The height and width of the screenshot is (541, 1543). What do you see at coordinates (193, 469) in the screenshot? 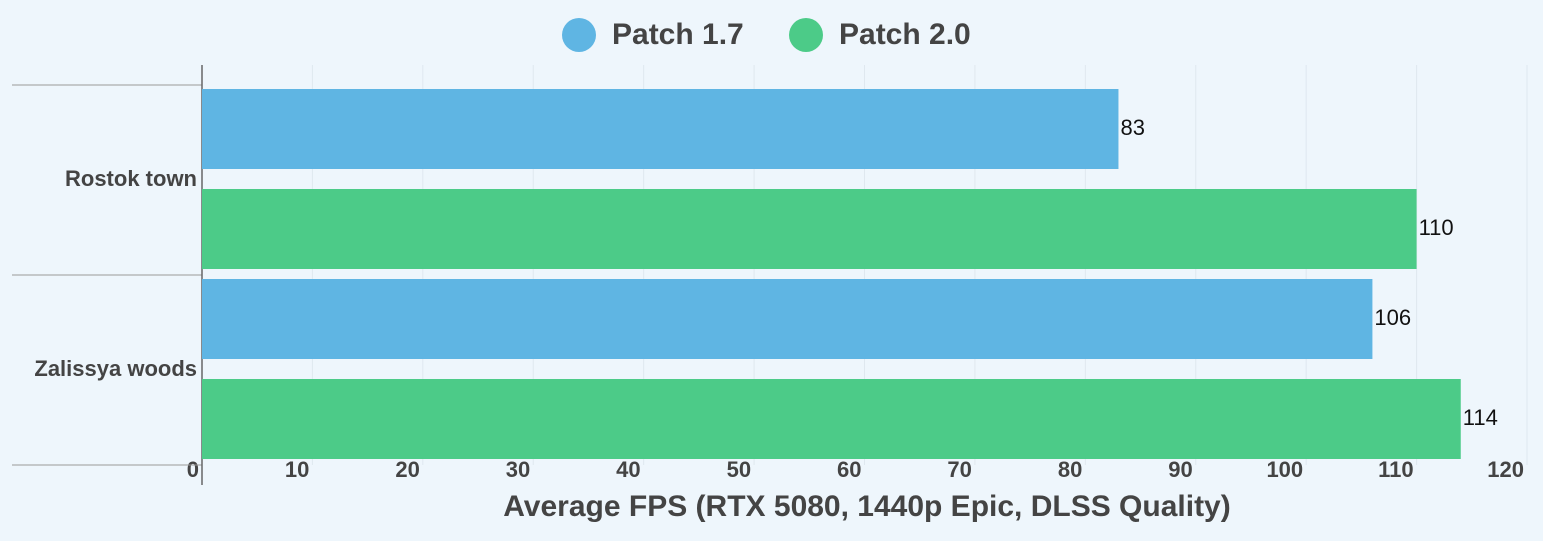
I see `x-tick-label: 0` at bounding box center [193, 469].